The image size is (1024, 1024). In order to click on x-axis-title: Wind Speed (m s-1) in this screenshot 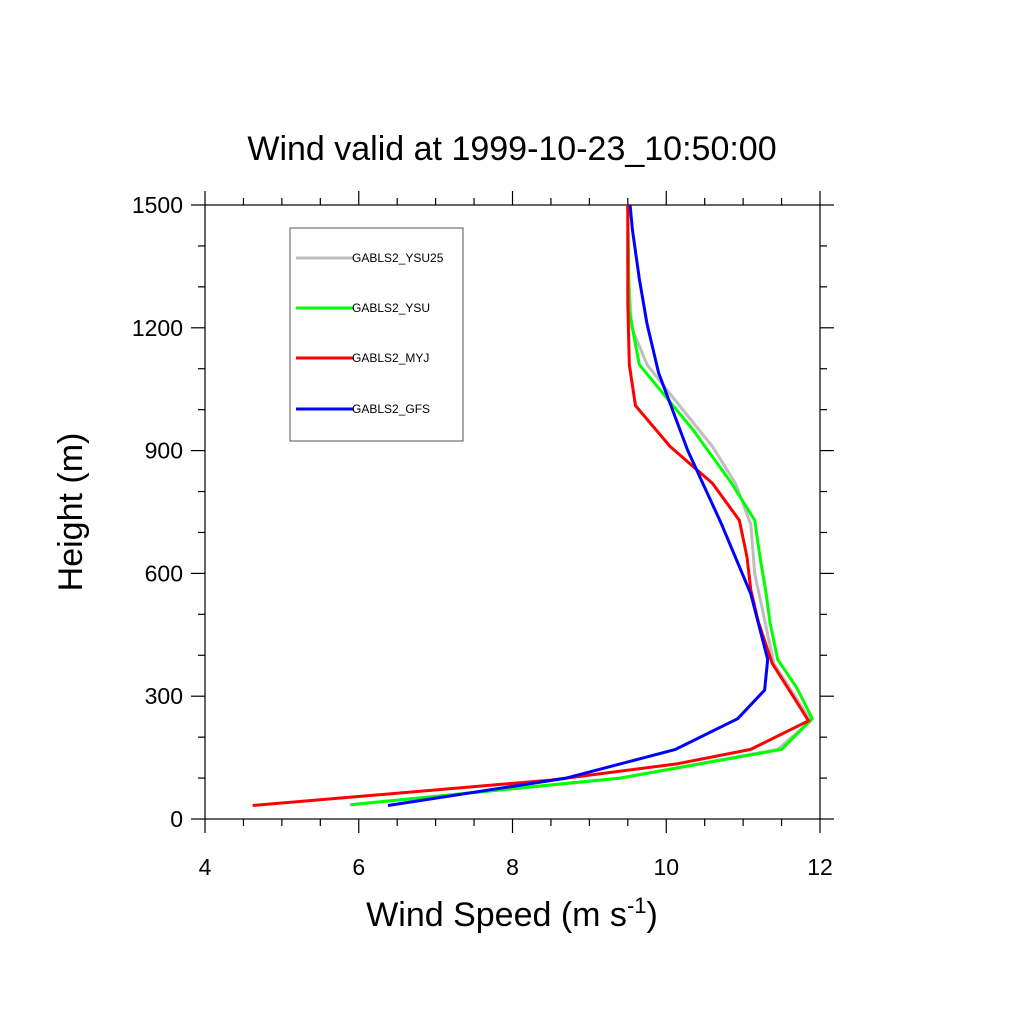, I will do `click(512, 913)`.